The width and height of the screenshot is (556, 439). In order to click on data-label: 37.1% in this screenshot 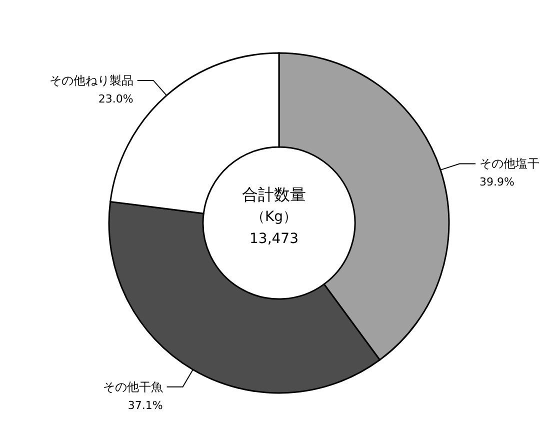, I will do `click(145, 405)`.